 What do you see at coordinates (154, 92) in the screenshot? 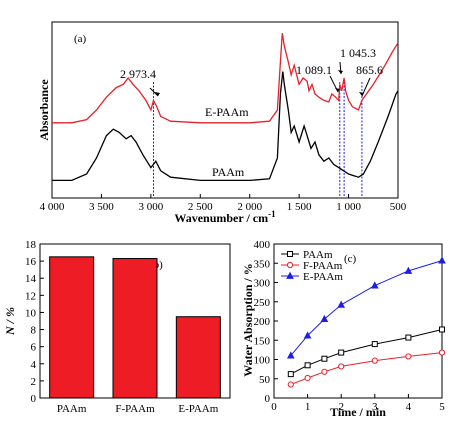
I see `ftir-peak-arrow` at bounding box center [154, 92].